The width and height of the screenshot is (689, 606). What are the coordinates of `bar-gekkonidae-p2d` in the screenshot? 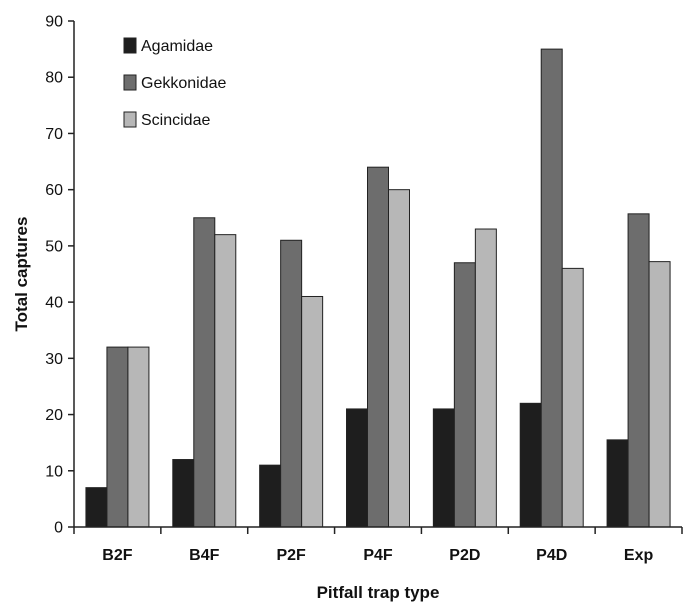 It's located at (464, 395).